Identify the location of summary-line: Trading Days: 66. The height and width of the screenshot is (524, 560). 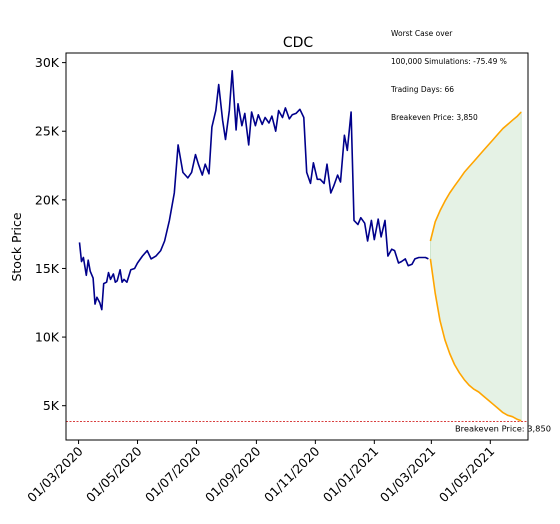
(423, 90).